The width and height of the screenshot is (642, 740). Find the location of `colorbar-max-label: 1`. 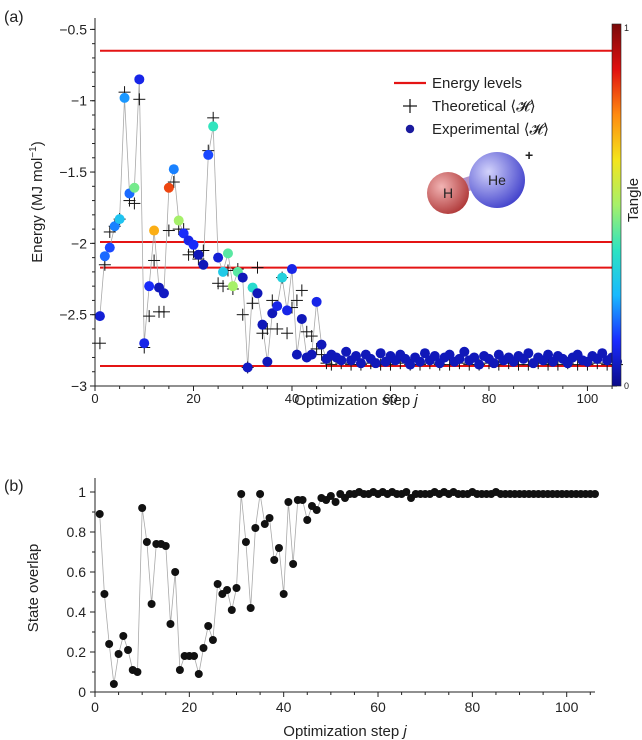

colorbar-max-label: 1 is located at coordinates (626, 28).